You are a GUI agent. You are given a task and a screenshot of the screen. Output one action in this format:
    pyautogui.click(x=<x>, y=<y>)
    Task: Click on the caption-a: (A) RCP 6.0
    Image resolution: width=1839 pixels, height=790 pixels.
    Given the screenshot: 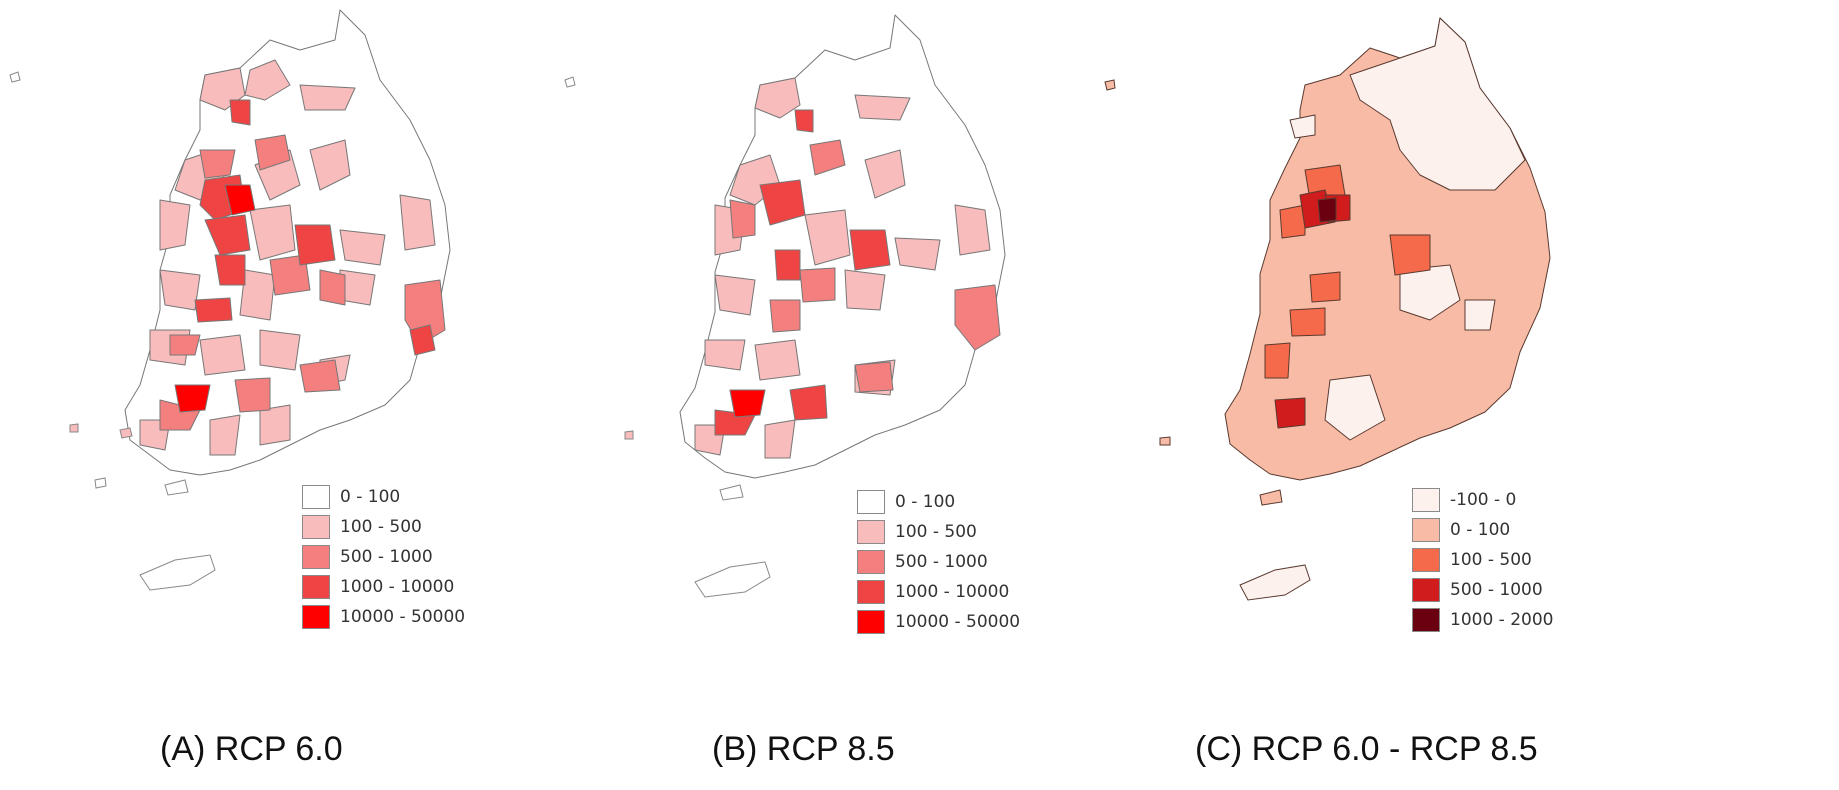 What is the action you would take?
    pyautogui.click(x=251, y=749)
    